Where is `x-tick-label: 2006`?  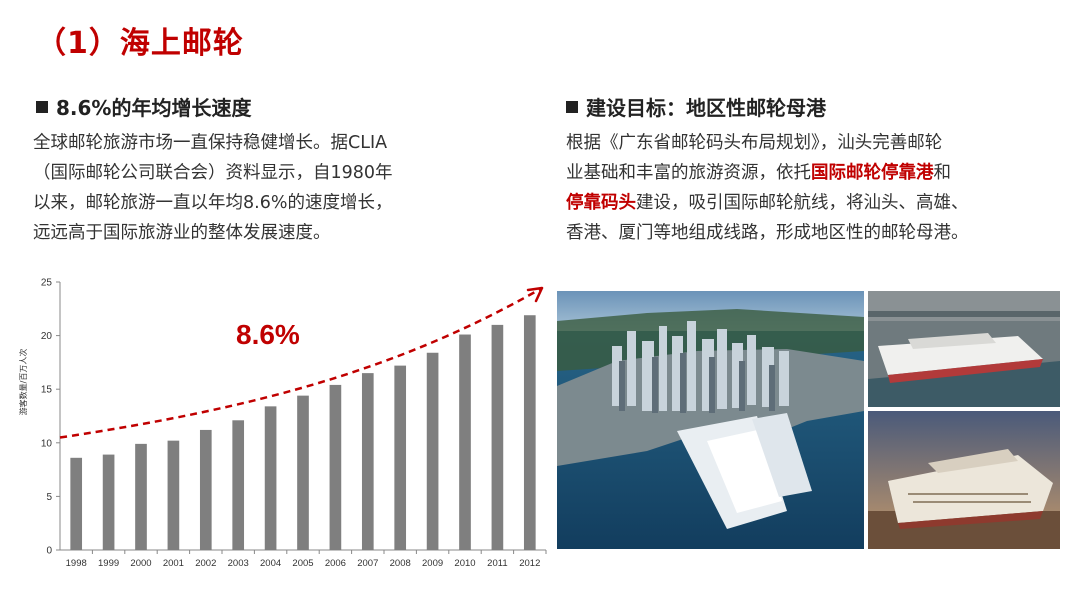 x-tick-label: 2006 is located at coordinates (335, 563).